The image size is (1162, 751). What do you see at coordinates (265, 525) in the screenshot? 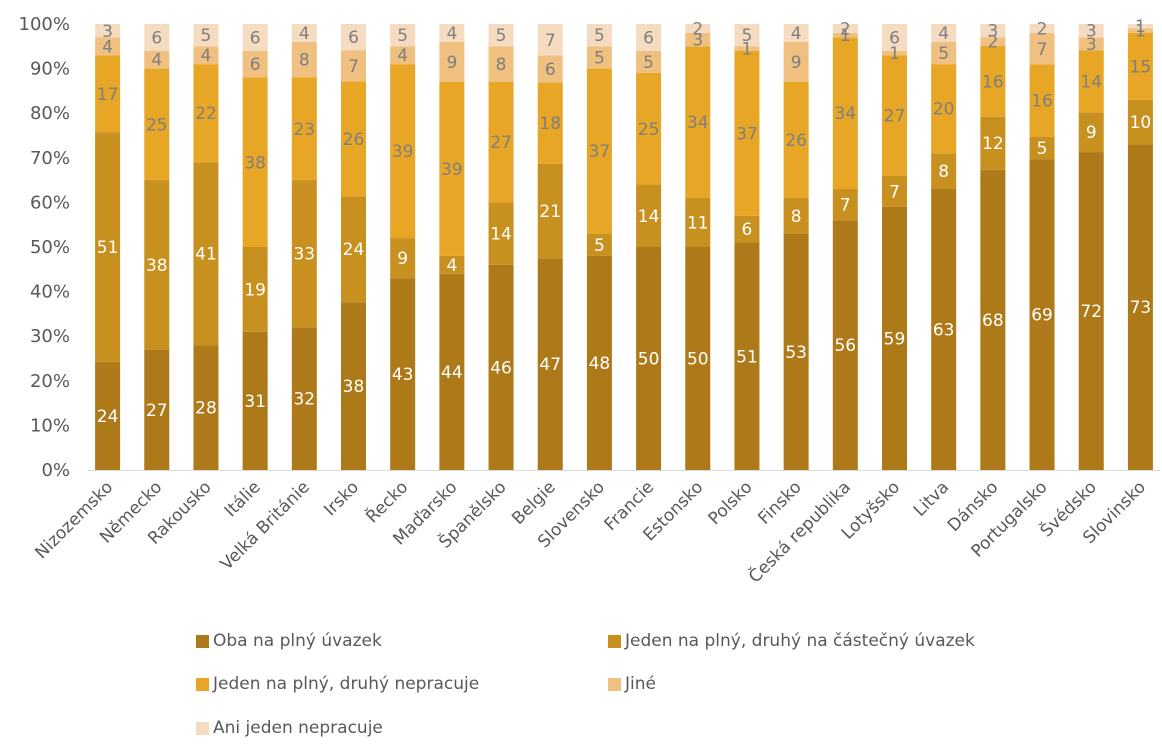
I see `category-label: Velká Británie` at bounding box center [265, 525].